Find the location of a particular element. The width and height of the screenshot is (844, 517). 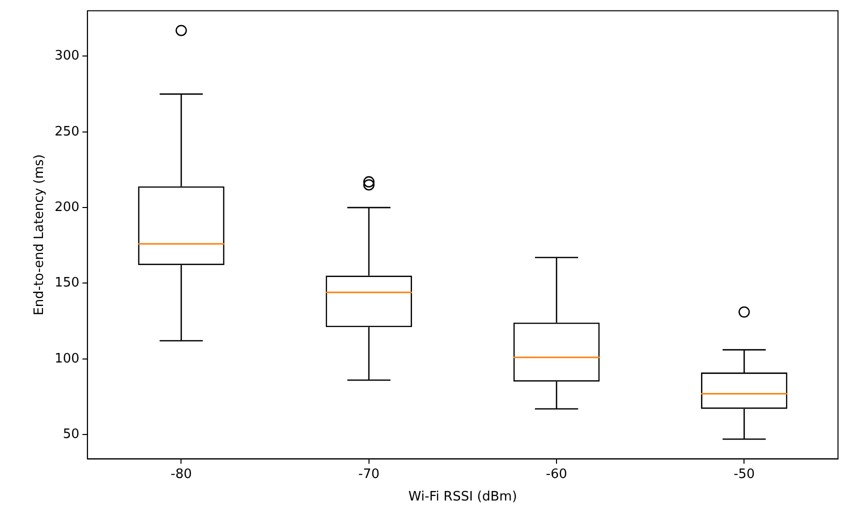

x-tick-label: -70 is located at coordinates (369, 474).